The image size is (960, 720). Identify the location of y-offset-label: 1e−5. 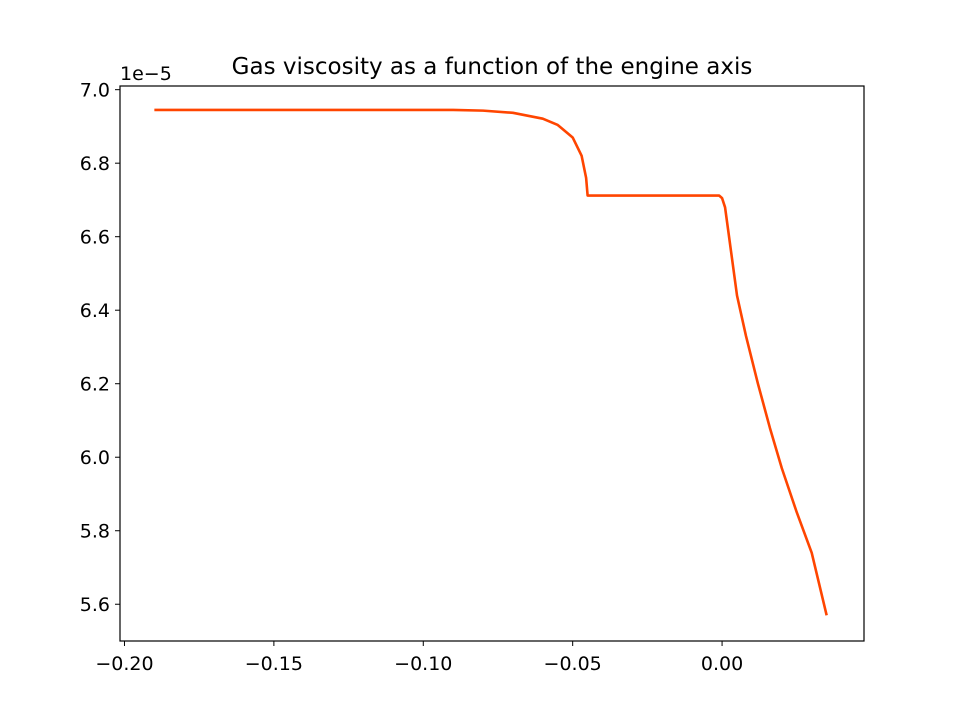
(146, 74).